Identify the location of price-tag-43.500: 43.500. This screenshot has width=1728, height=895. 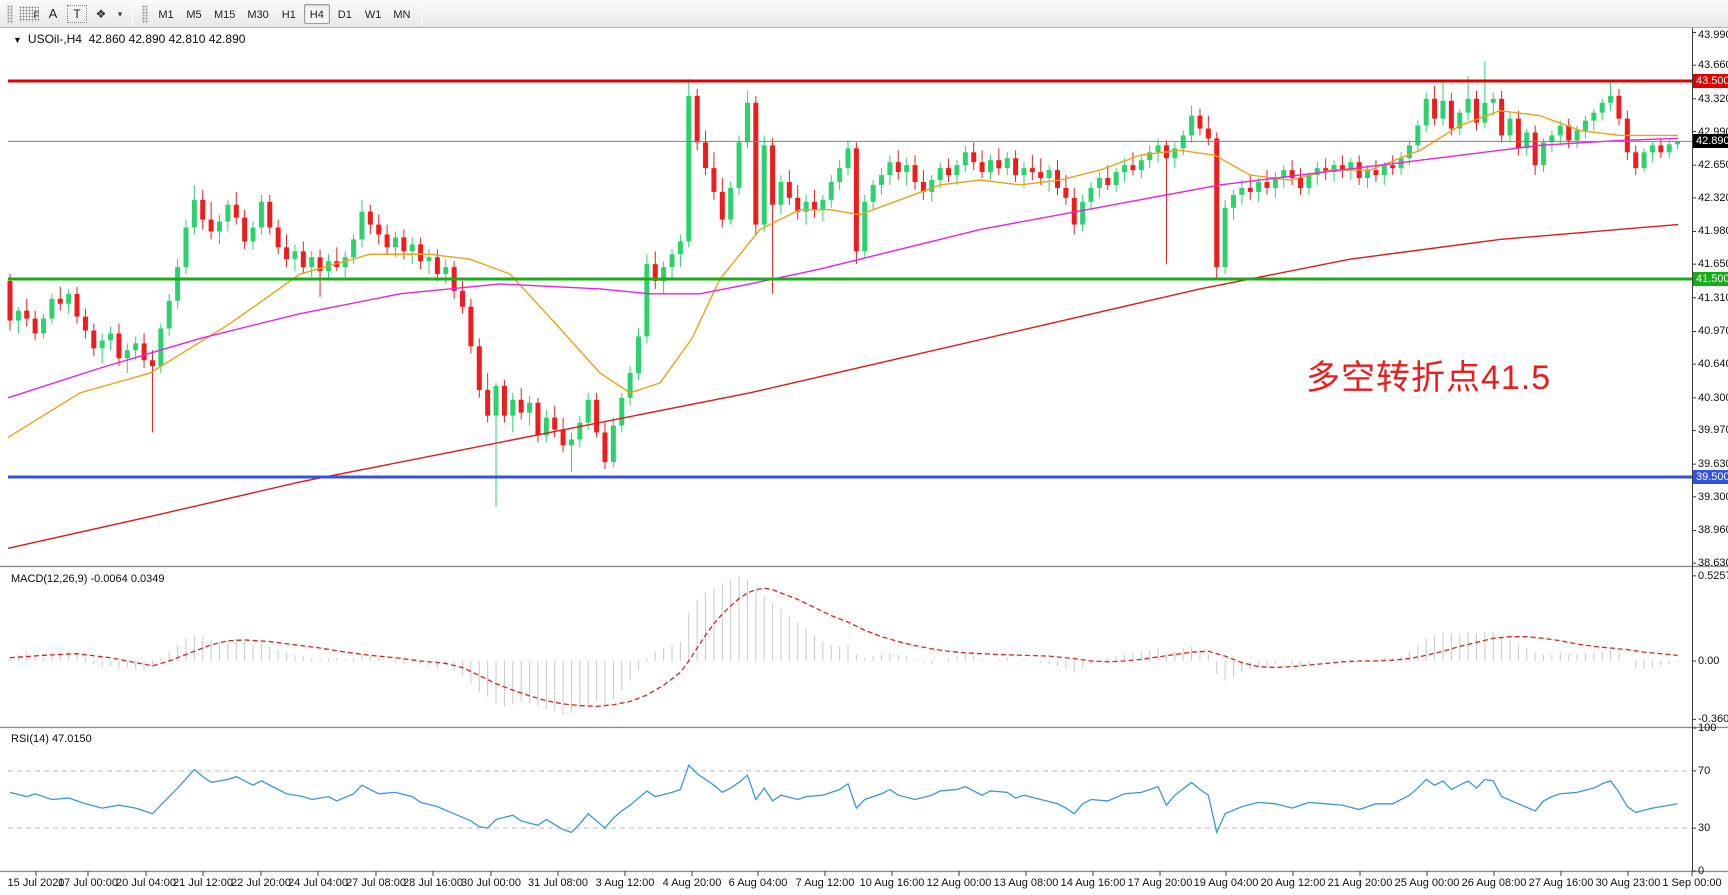
(1710, 81).